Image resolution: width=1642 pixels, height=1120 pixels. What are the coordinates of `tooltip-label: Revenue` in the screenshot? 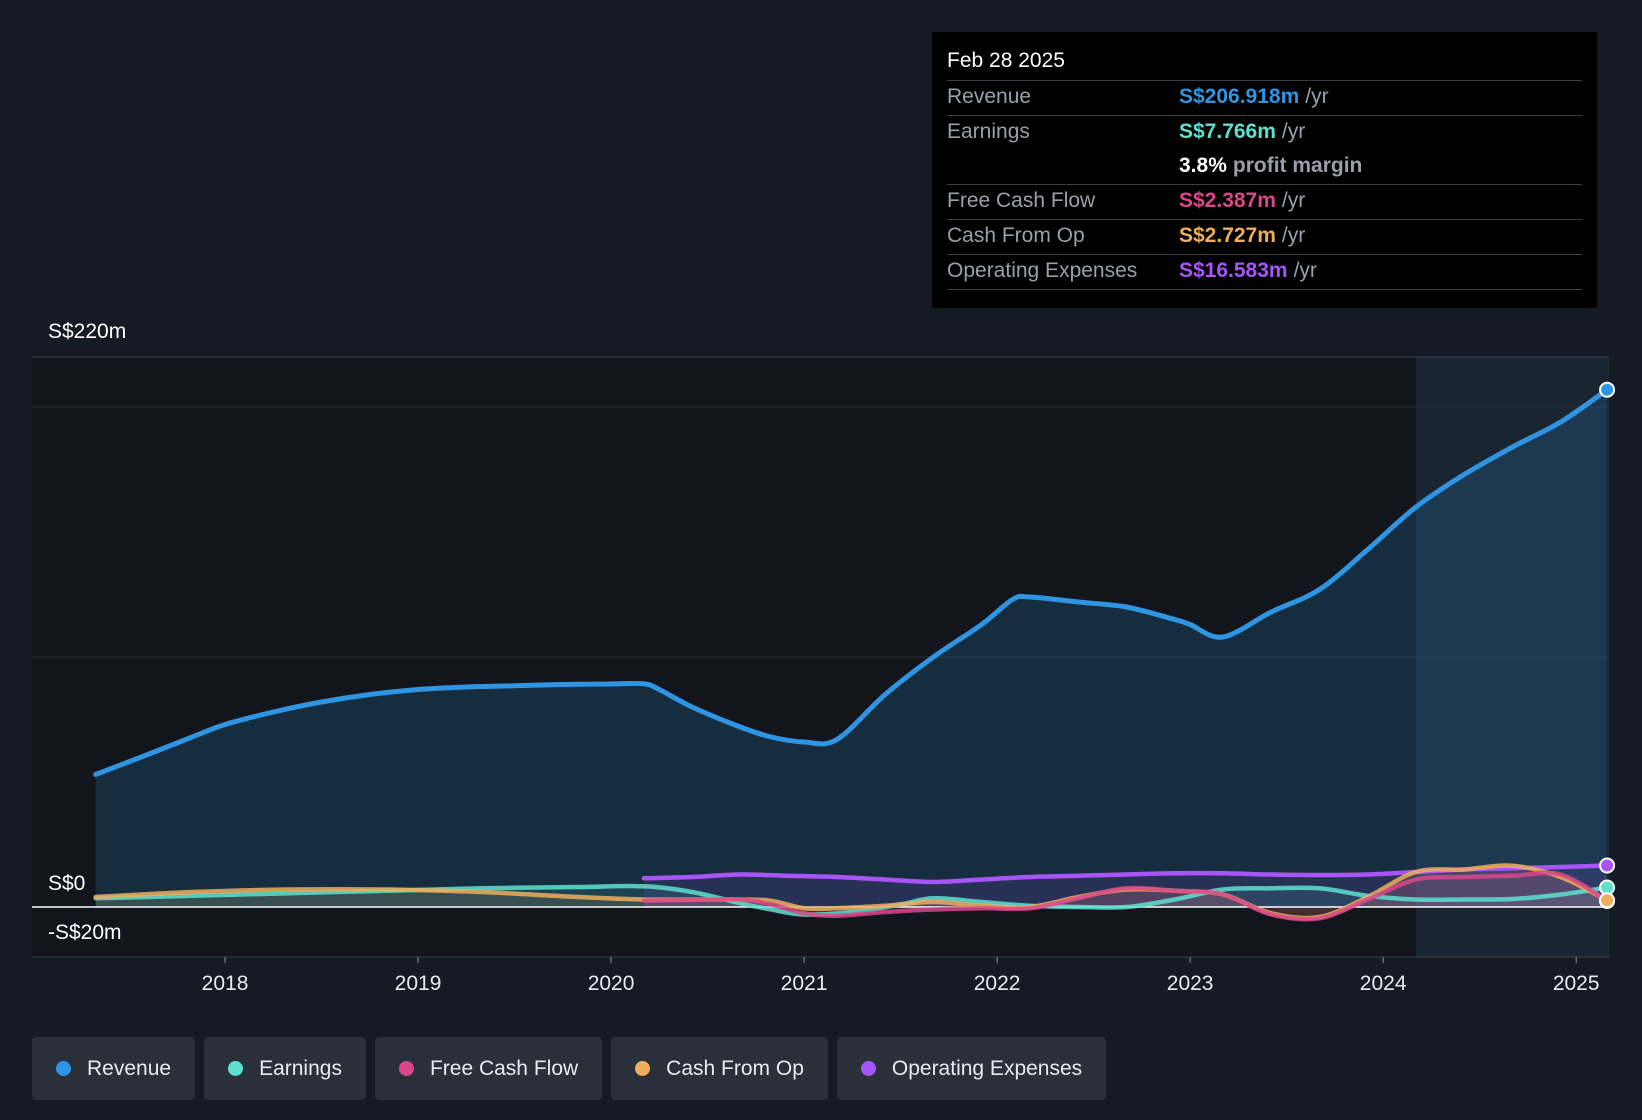 It's located at (989, 96).